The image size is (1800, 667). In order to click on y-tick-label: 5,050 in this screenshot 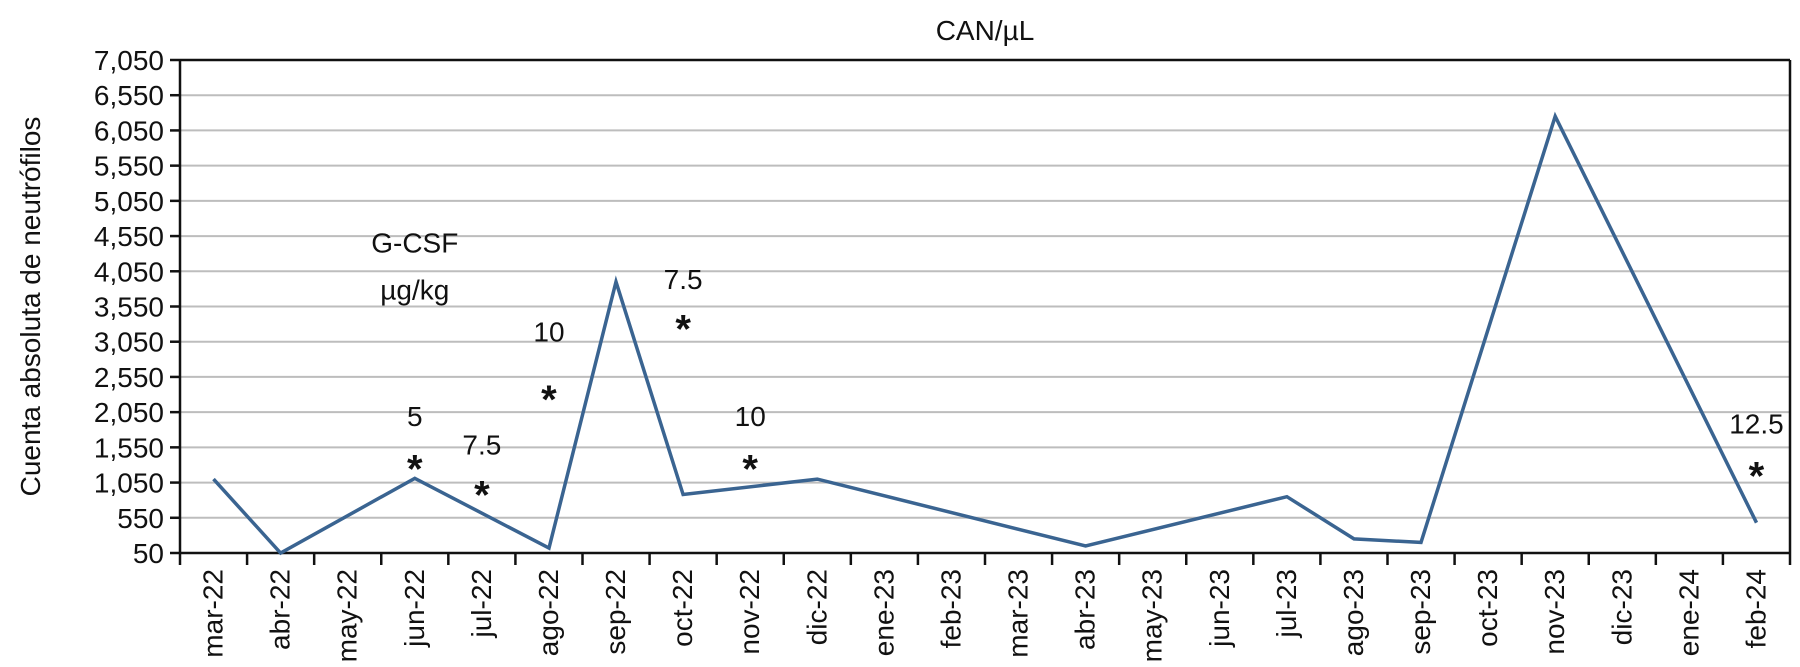, I will do `click(129, 201)`.